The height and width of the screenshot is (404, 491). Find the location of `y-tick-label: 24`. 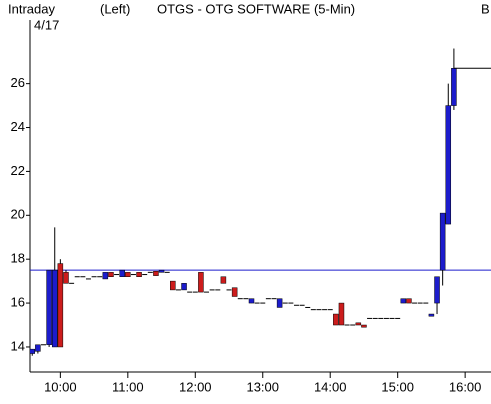

y-tick-label: 24 is located at coordinates (18, 126).